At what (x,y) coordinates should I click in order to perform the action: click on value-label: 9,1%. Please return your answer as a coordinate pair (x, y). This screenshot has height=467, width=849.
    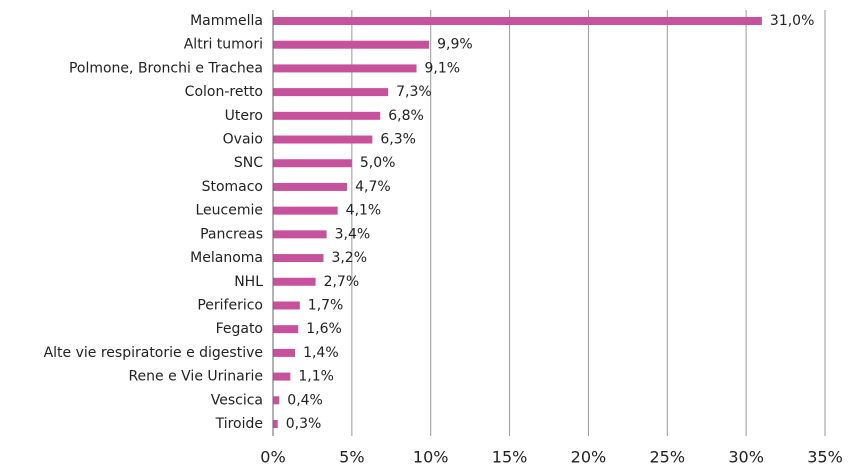
    Looking at the image, I should click on (443, 68).